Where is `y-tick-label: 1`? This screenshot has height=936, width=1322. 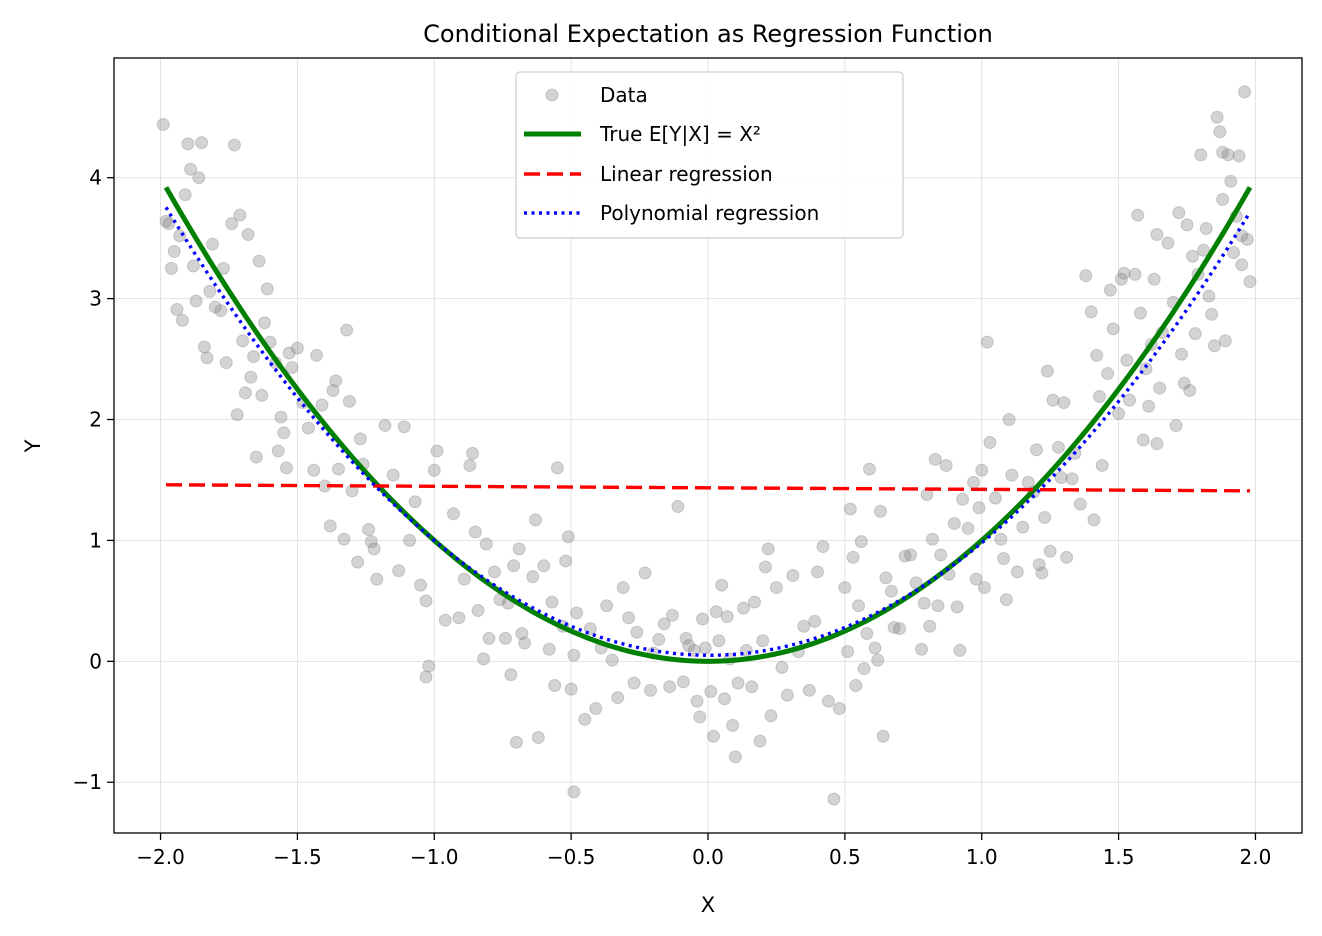
y-tick-label: 1 is located at coordinates (95, 540).